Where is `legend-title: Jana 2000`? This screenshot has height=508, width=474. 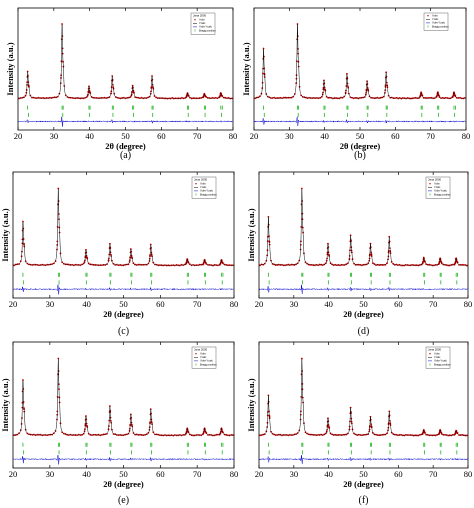 legend-title: Jana 2000 is located at coordinates (201, 180).